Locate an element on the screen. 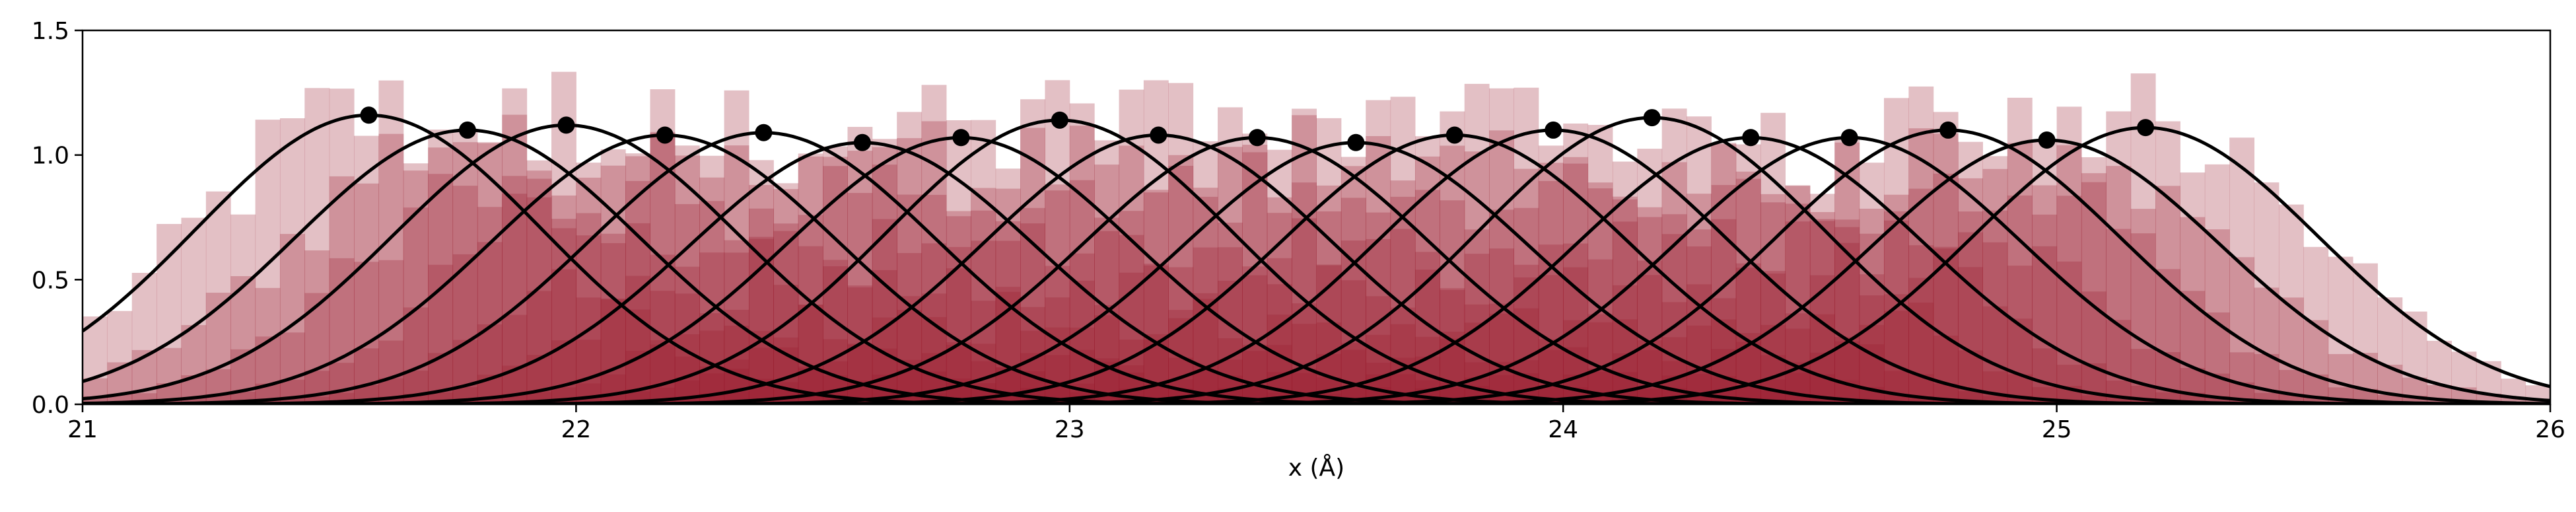 This screenshot has width=2576, height=512. y-tick-label: 0.5 is located at coordinates (50, 280).